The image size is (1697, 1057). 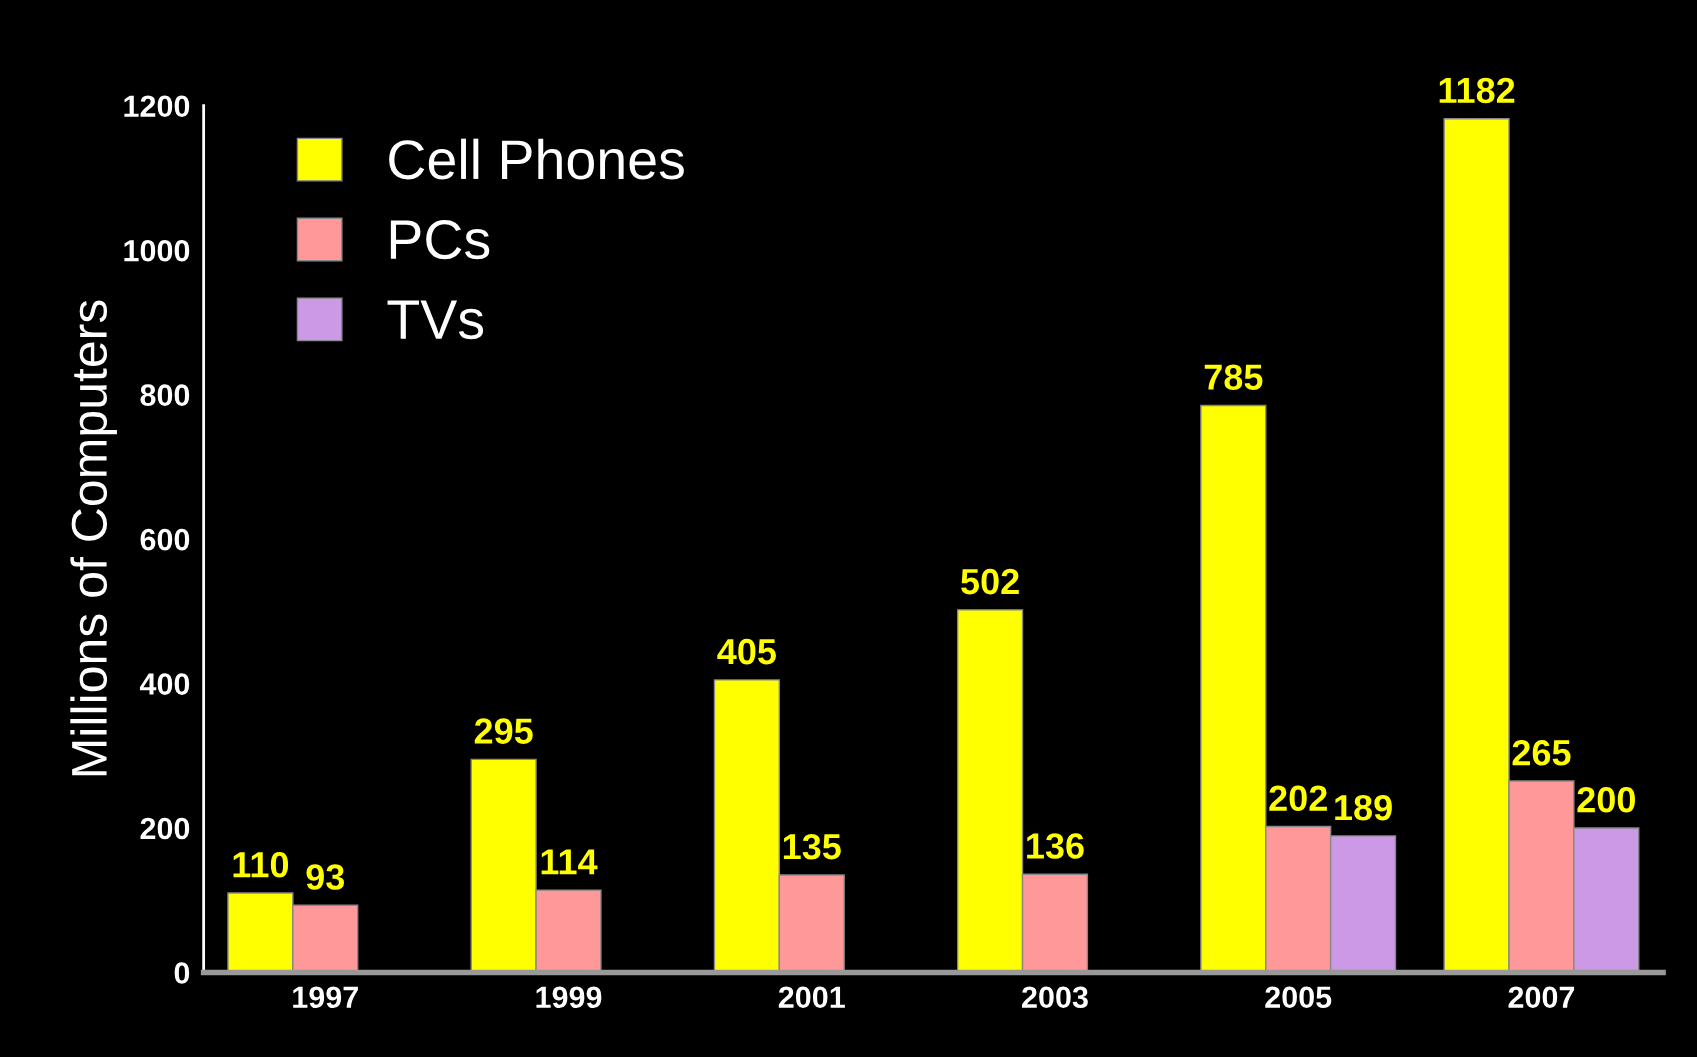 What do you see at coordinates (165, 395) in the screenshot?
I see `y-tick-label: 800` at bounding box center [165, 395].